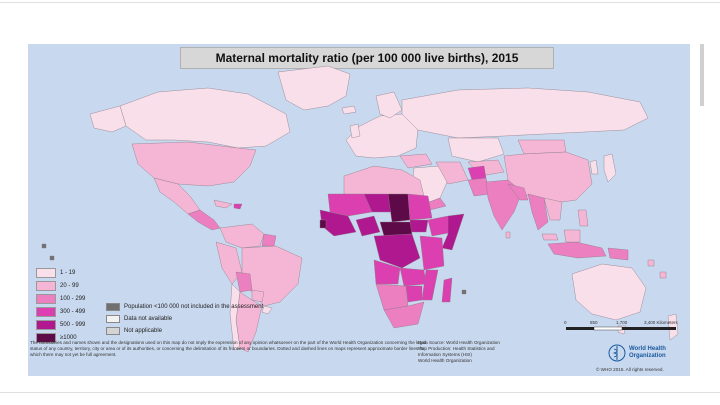 This screenshot has width=720, height=405. Describe the element at coordinates (542, 147) in the screenshot. I see `region-mongolia` at that location.